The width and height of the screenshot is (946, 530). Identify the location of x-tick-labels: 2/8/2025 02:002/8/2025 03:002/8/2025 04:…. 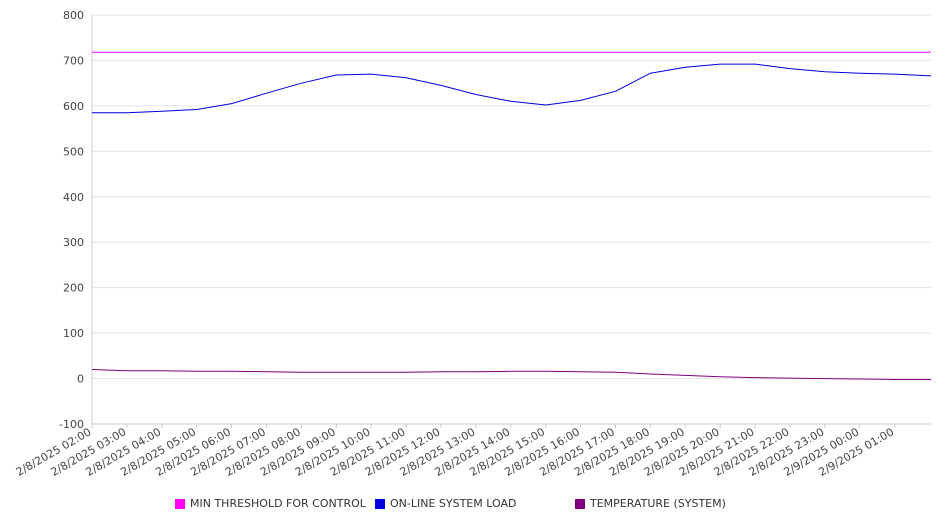
(455, 452).